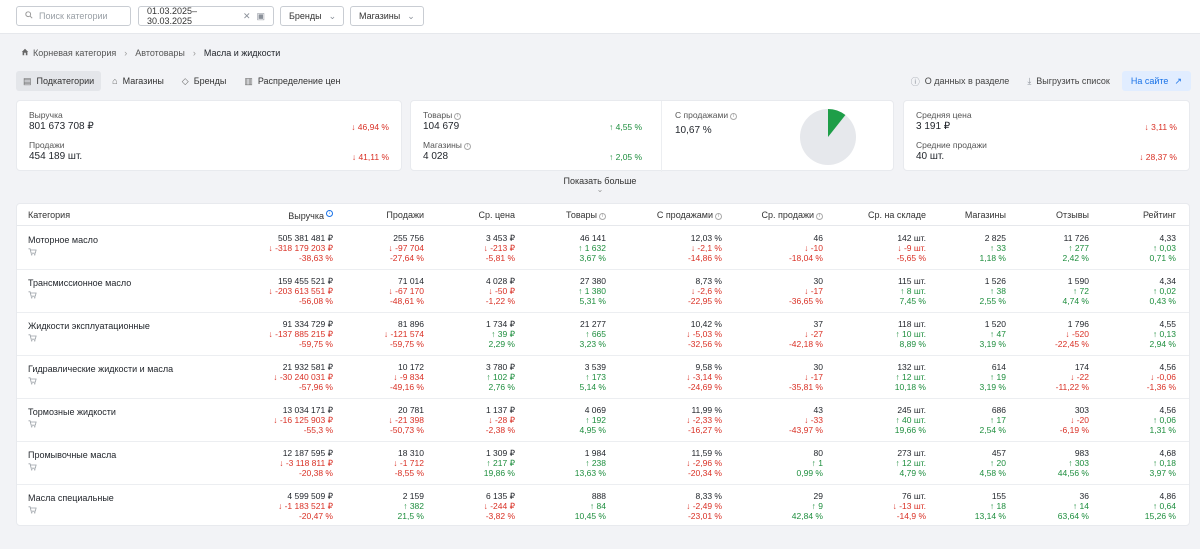 This screenshot has width=1200, height=549. What do you see at coordinates (89, 326) in the screenshot?
I see `category-name-link: Жидкости эксплуатационные` at bounding box center [89, 326].